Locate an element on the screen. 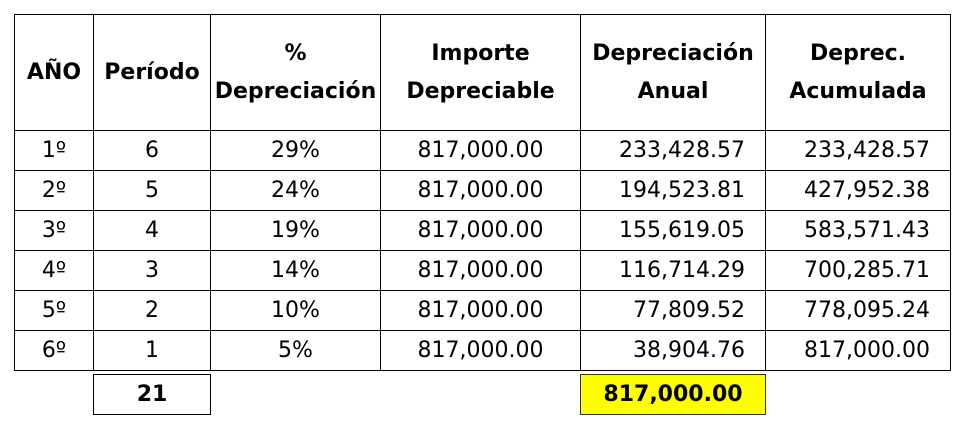 The width and height of the screenshot is (965, 422). cell-percent-value: 24% is located at coordinates (295, 190).